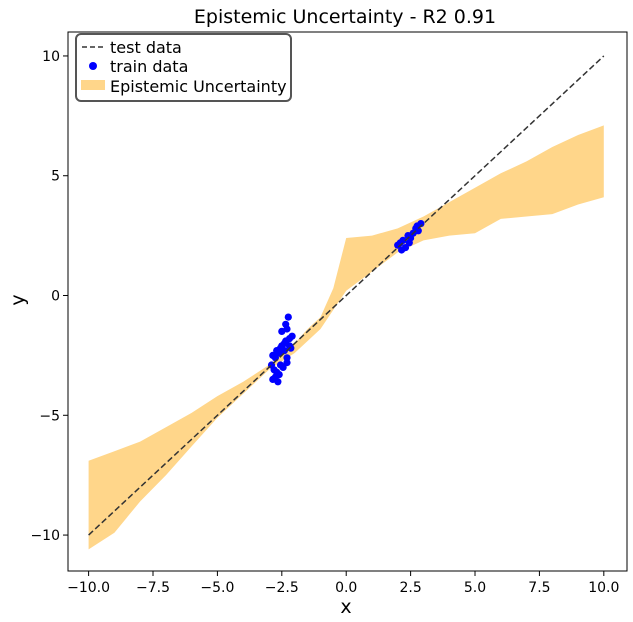 The height and width of the screenshot is (622, 633). What do you see at coordinates (282, 588) in the screenshot?
I see `x-tick-label: −2.5` at bounding box center [282, 588].